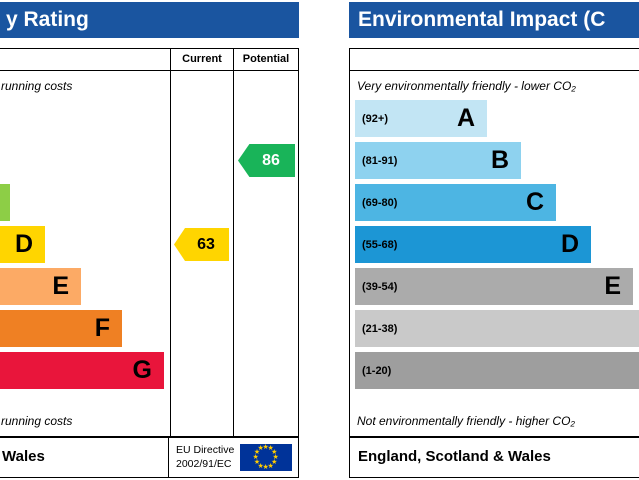 This screenshot has width=639, height=480. I want to click on co2-chart-header: Environmental Impact (C, so click(494, 20).